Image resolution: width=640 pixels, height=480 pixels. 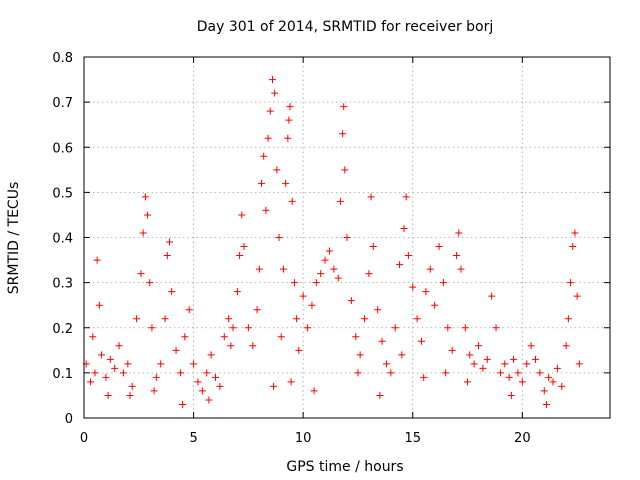 I want to click on y-tick-label: 0.3, so click(x=62, y=284).